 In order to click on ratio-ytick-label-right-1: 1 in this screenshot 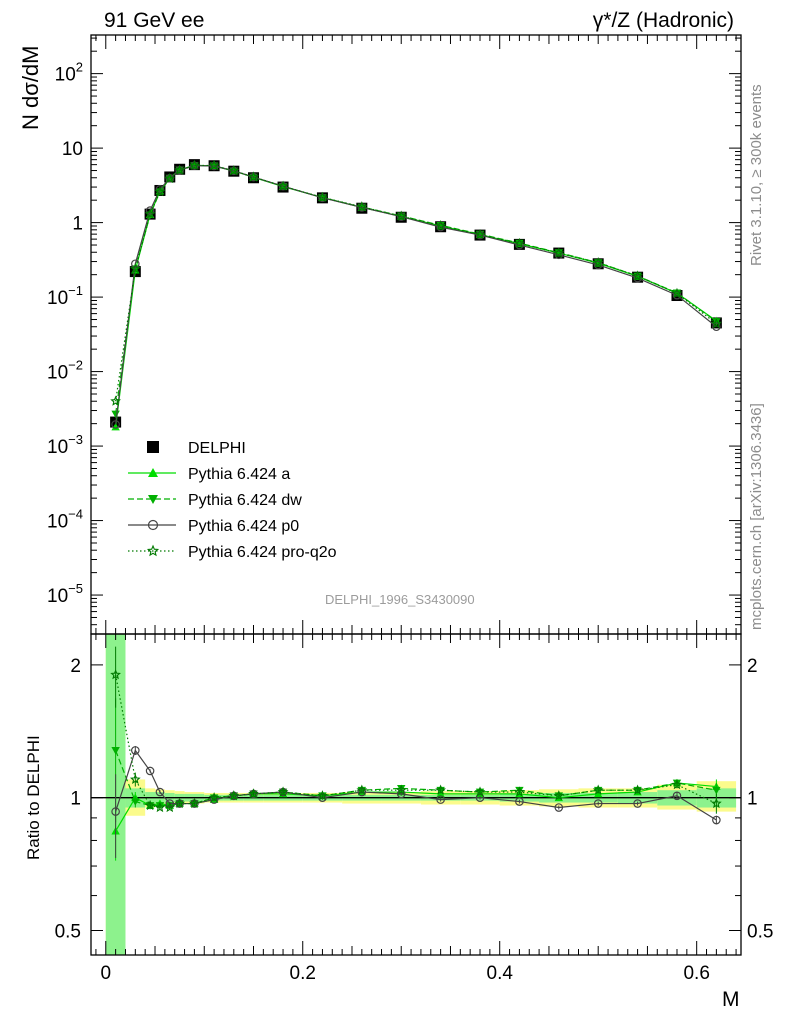, I will do `click(752, 799)`.